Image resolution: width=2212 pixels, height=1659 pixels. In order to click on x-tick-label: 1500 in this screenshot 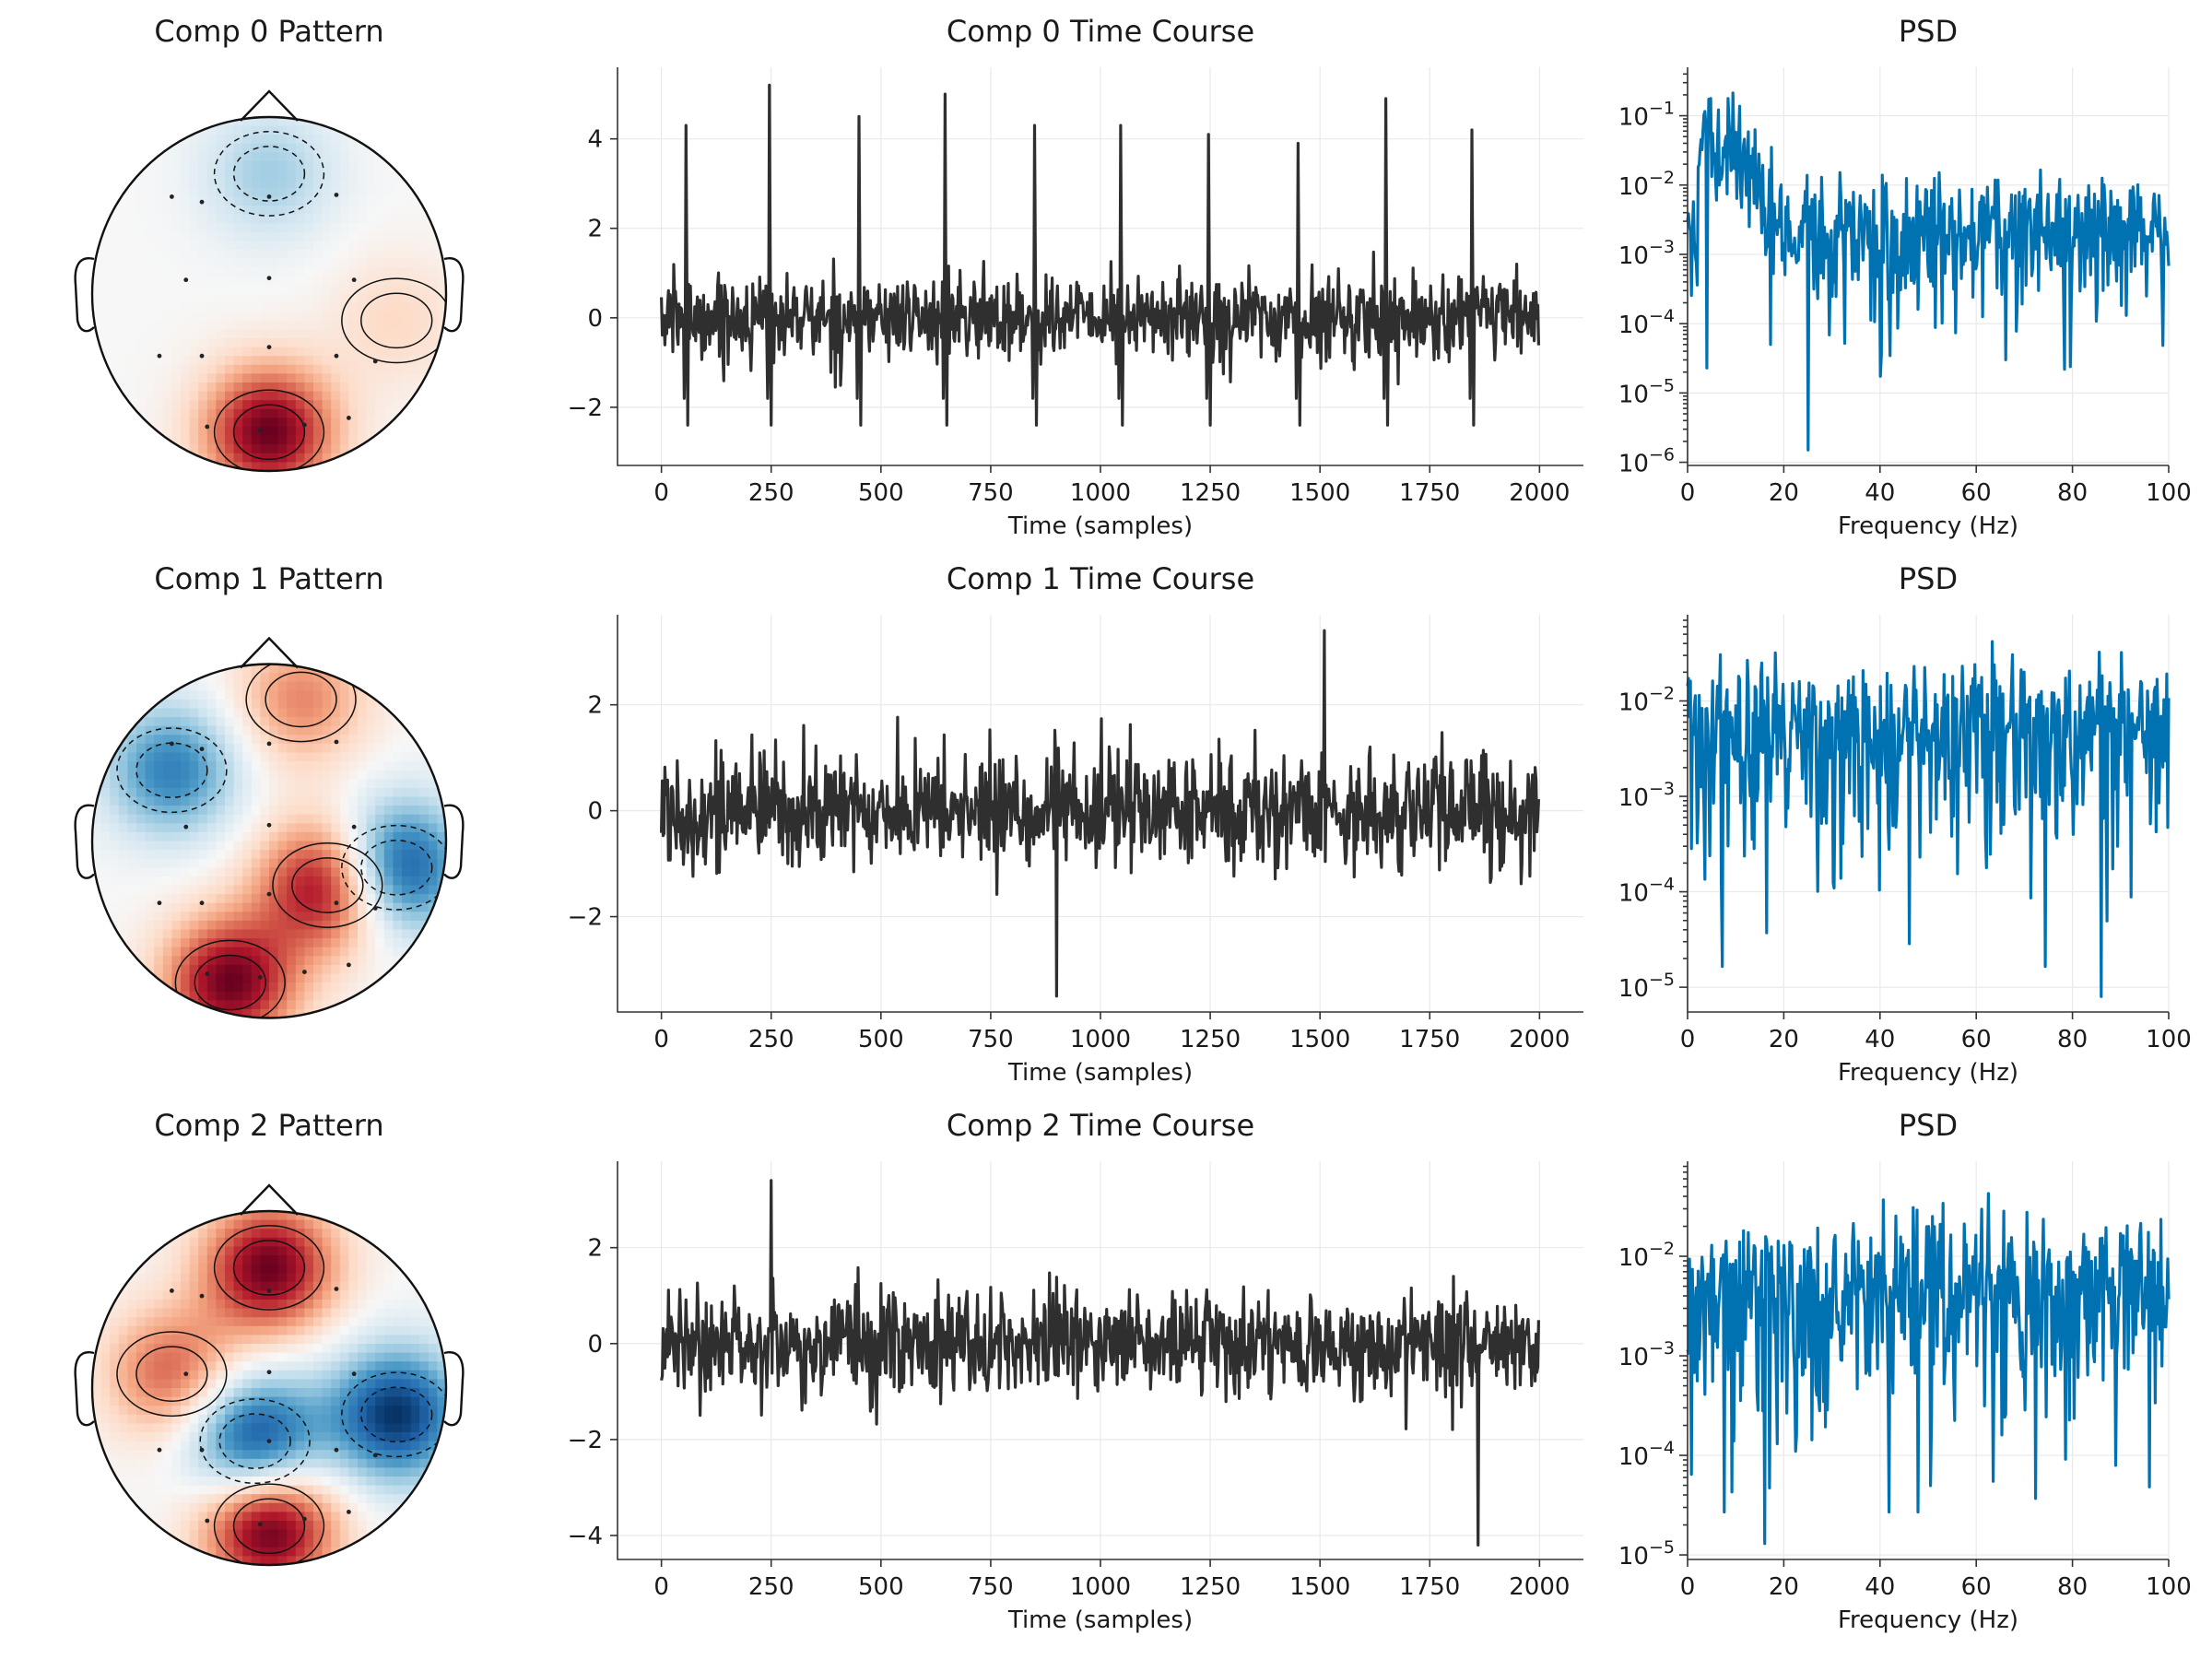, I will do `click(1319, 493)`.